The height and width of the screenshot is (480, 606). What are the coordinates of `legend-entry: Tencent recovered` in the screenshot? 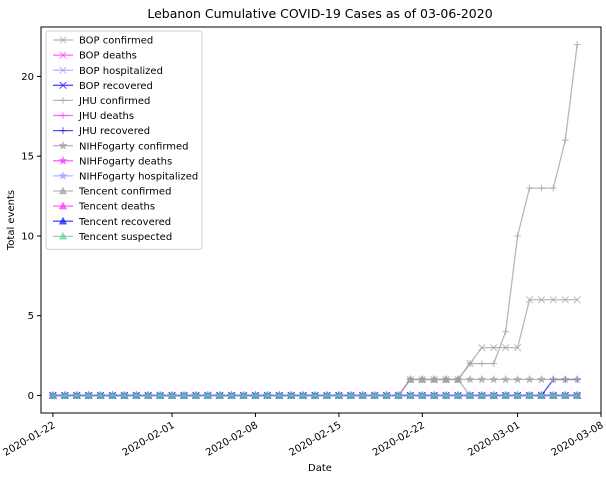 It's located at (112, 222).